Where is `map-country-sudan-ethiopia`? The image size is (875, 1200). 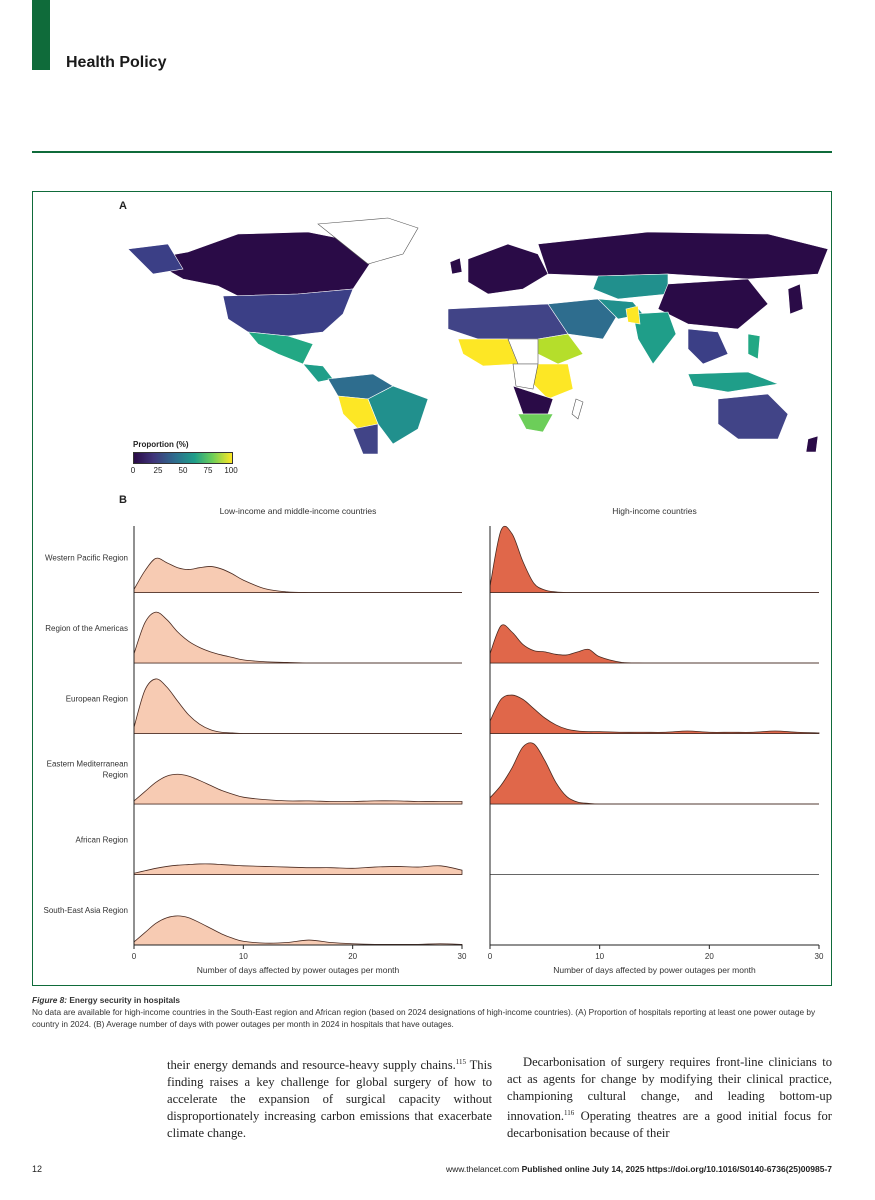 map-country-sudan-ethiopia is located at coordinates (560, 349).